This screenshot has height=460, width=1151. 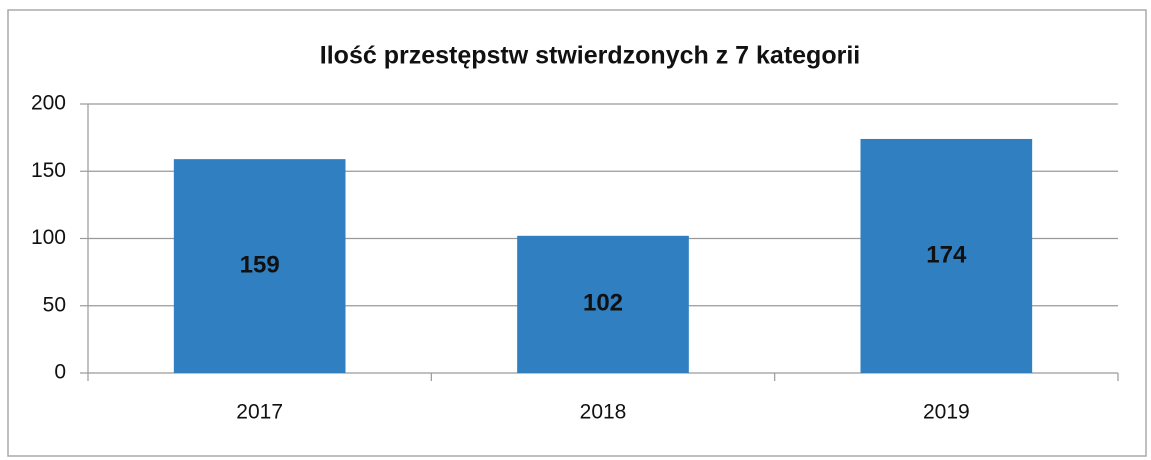 I want to click on data-label: 174, so click(x=946, y=254).